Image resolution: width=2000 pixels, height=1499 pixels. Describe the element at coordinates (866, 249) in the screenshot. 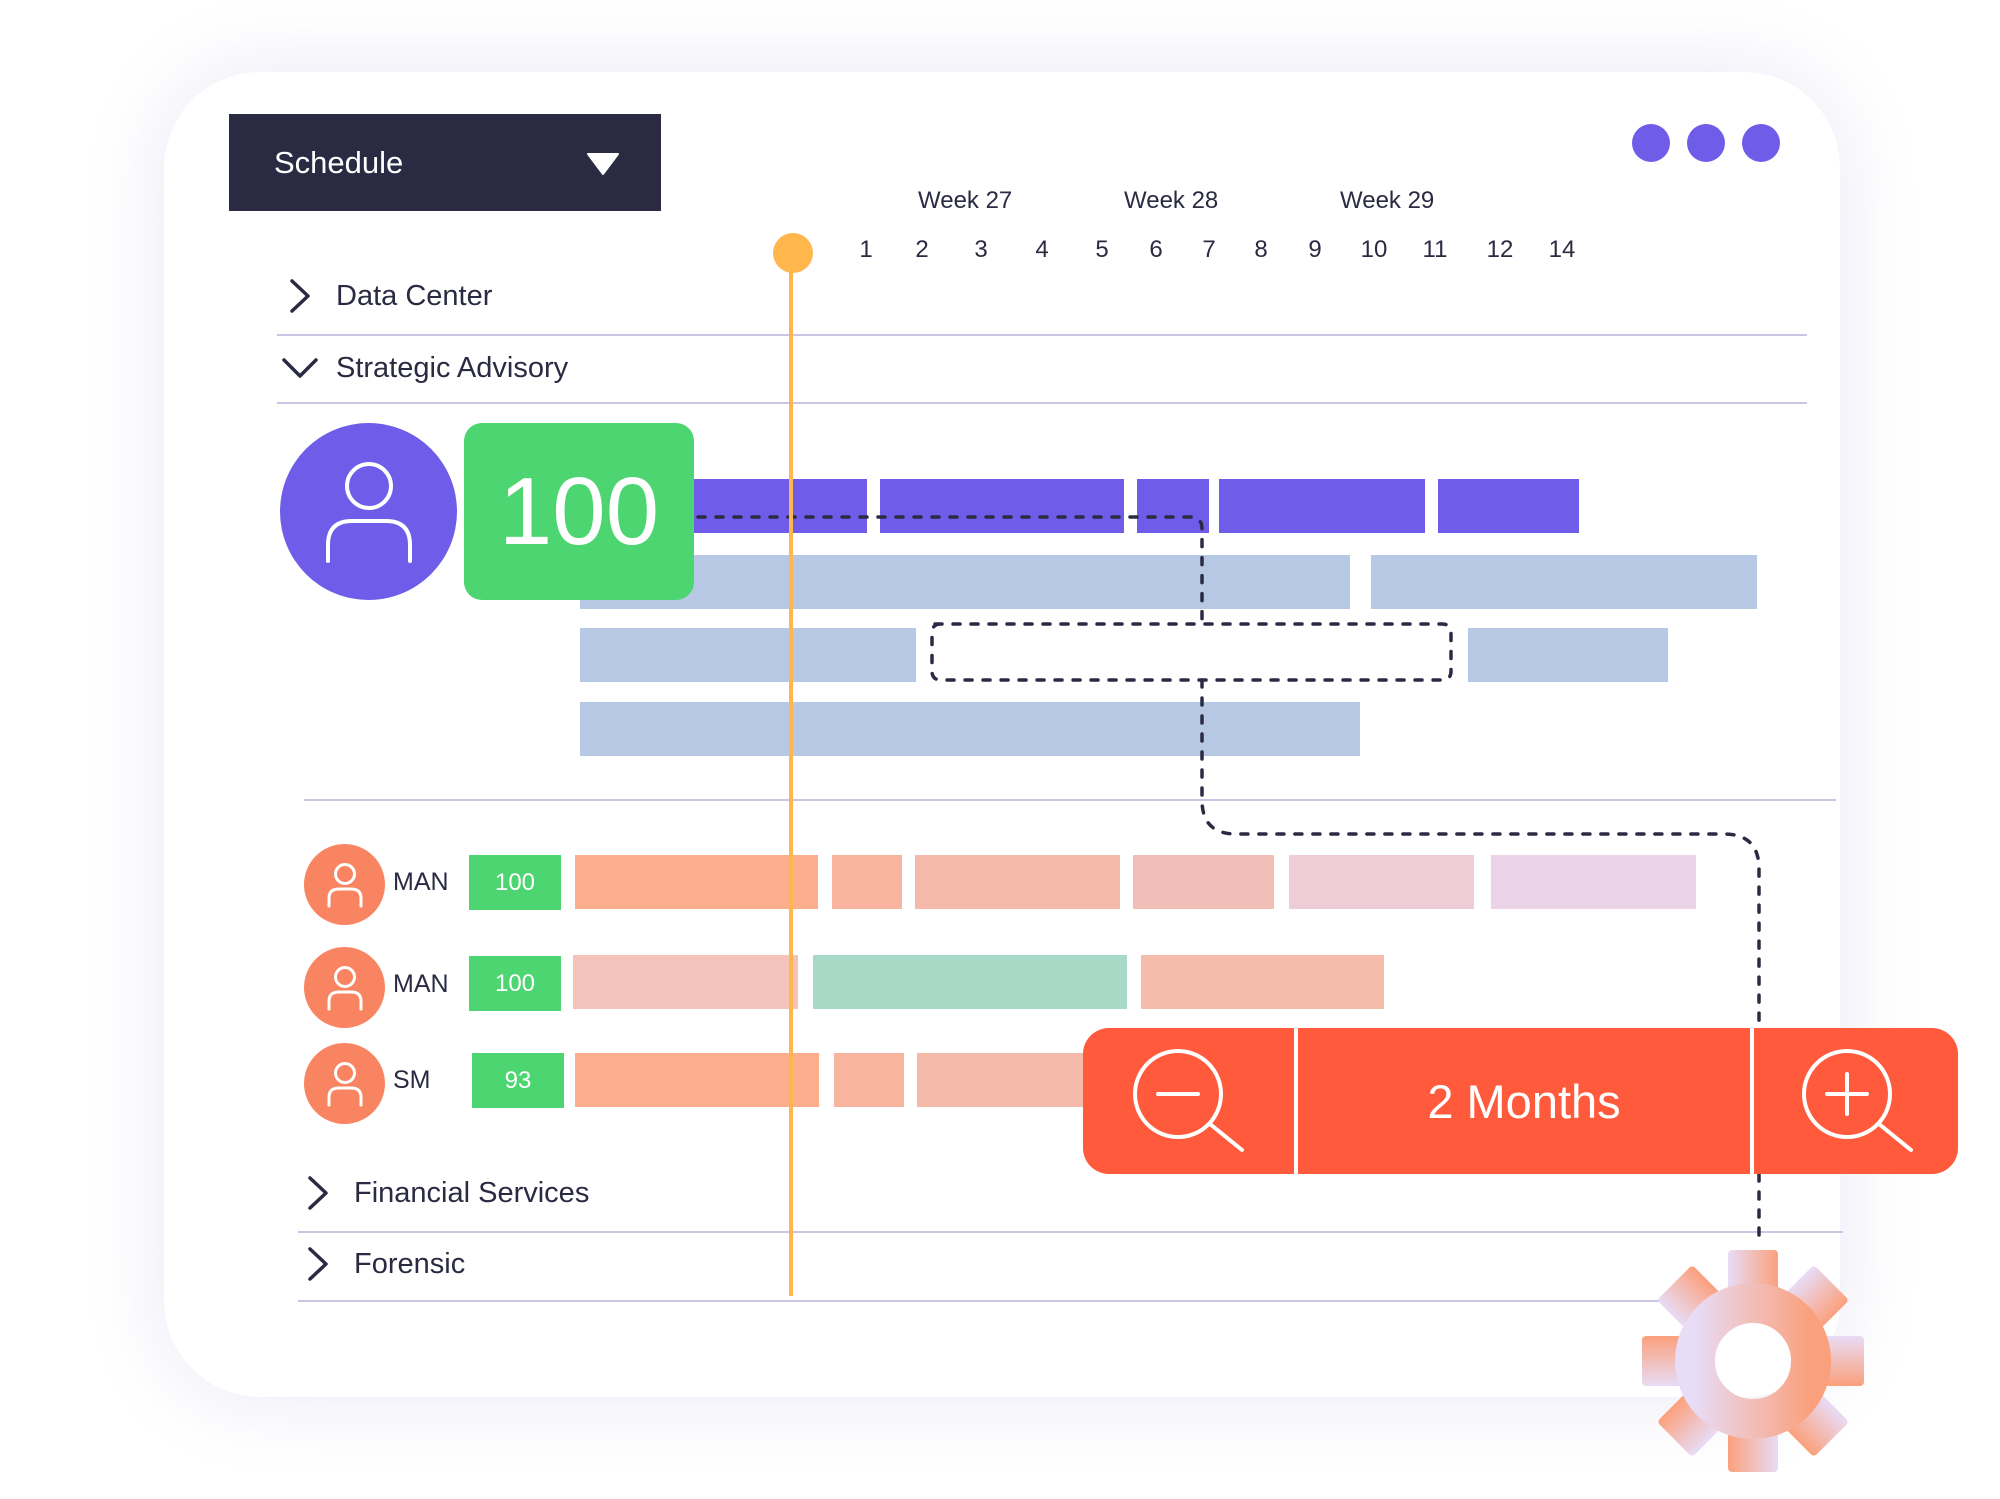

I see `day-label: 1` at that location.